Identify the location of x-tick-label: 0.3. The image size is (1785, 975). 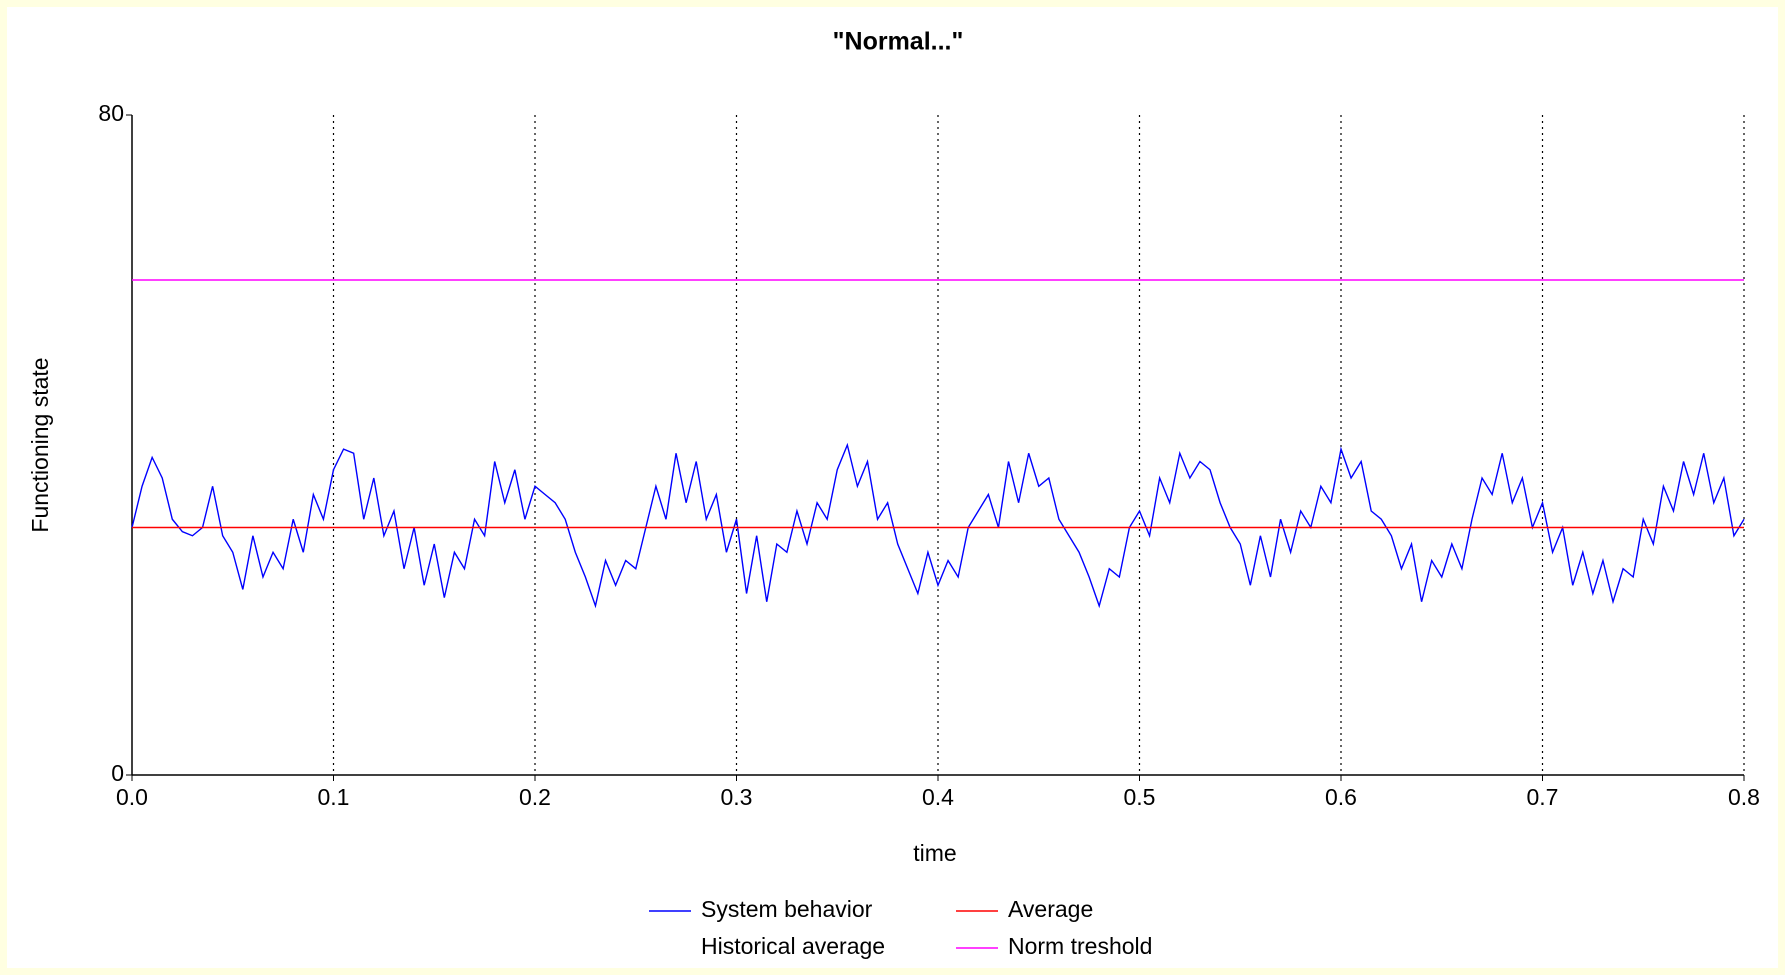
(737, 797).